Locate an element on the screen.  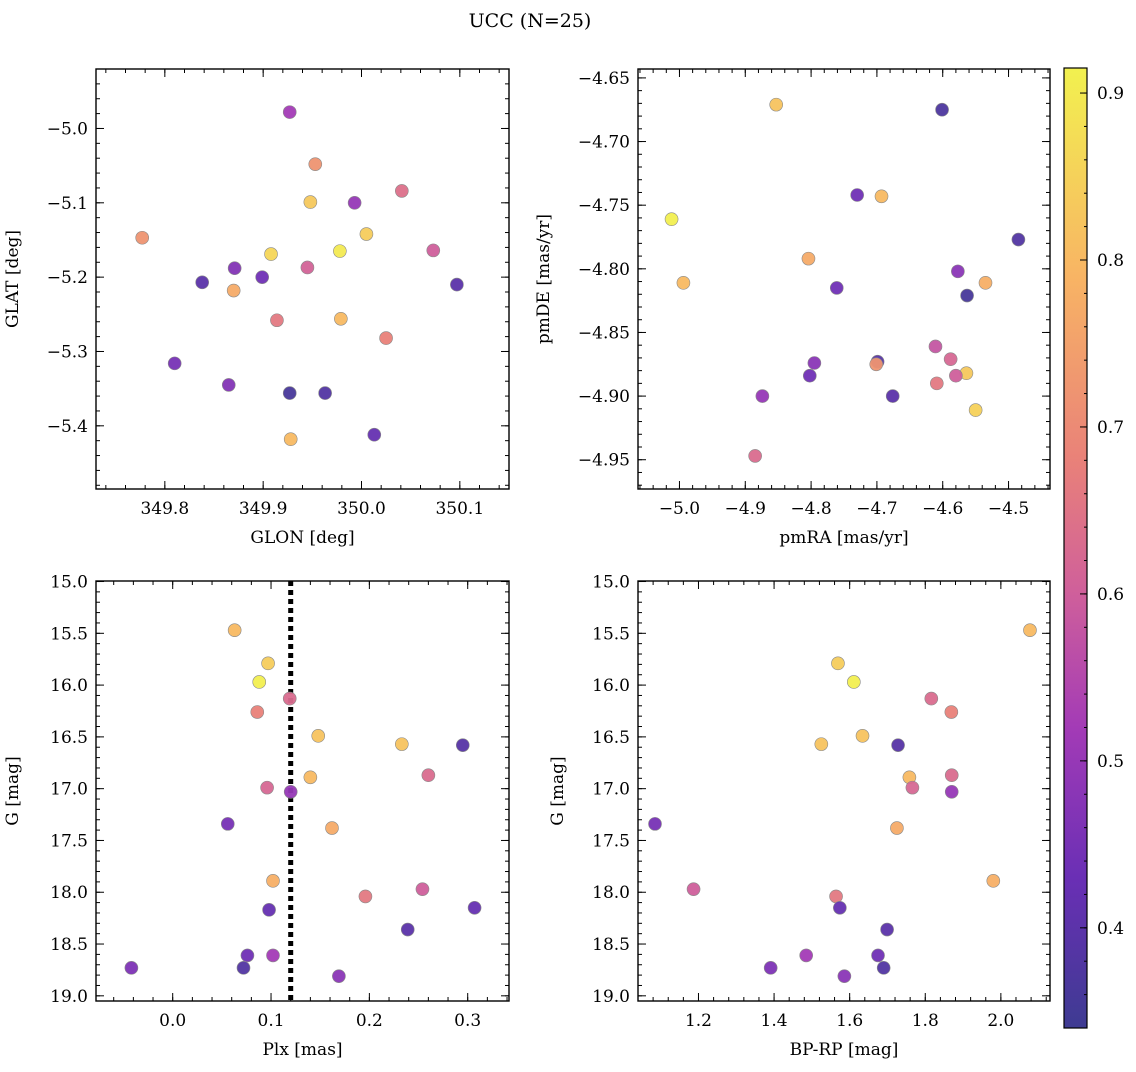
x-tick-label: 1.4 is located at coordinates (774, 1021).